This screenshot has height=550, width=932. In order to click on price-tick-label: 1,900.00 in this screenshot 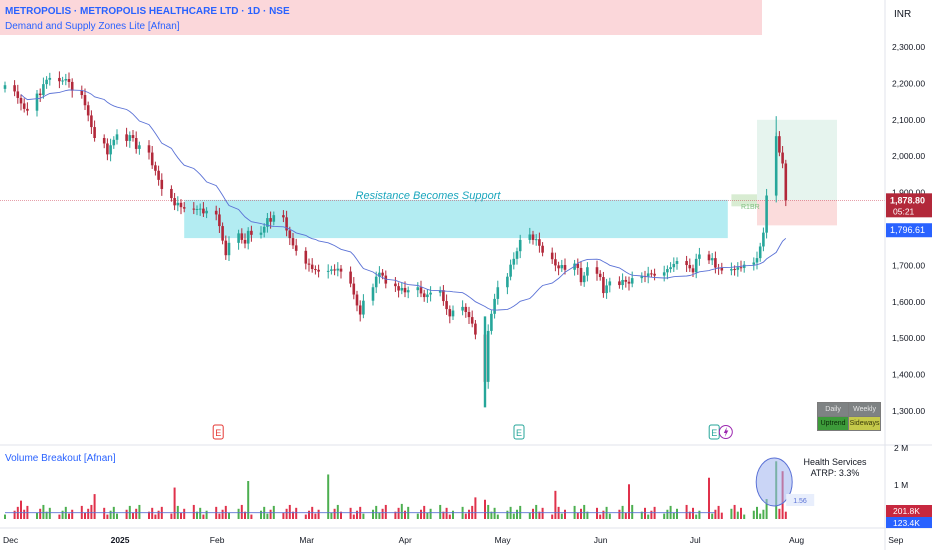, I will do `click(908, 193)`.